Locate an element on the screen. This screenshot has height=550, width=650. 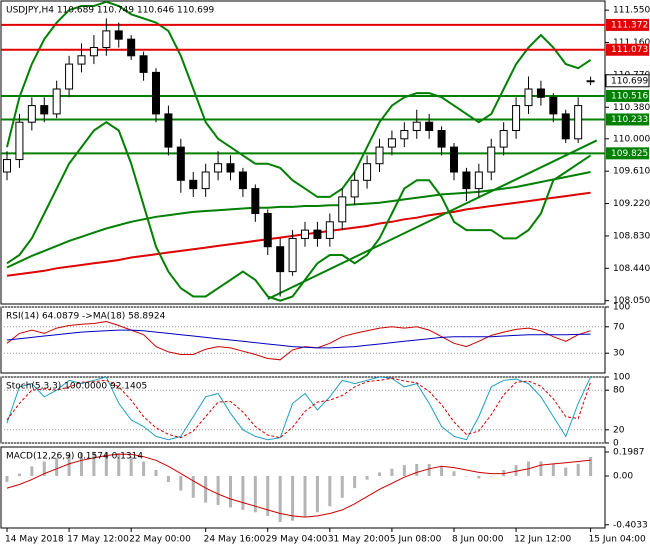
trend-line is located at coordinates (432, 219).